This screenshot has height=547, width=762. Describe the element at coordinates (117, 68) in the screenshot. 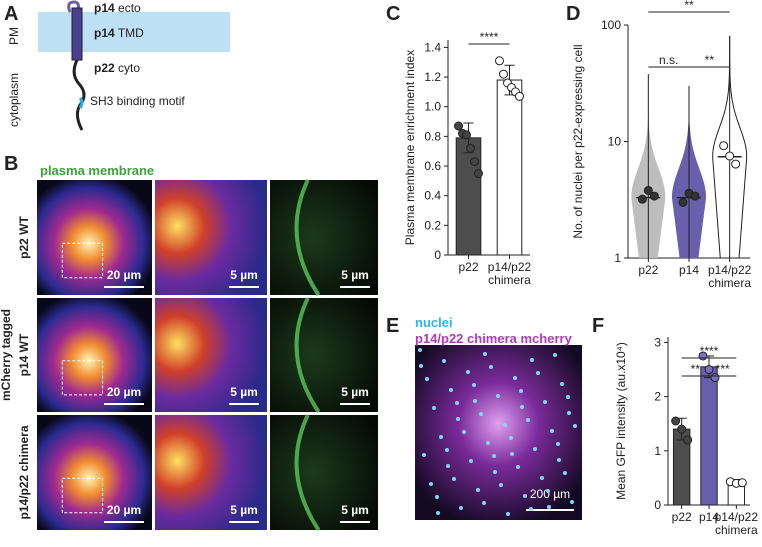

I see `protein-label: p22 cyto` at that location.